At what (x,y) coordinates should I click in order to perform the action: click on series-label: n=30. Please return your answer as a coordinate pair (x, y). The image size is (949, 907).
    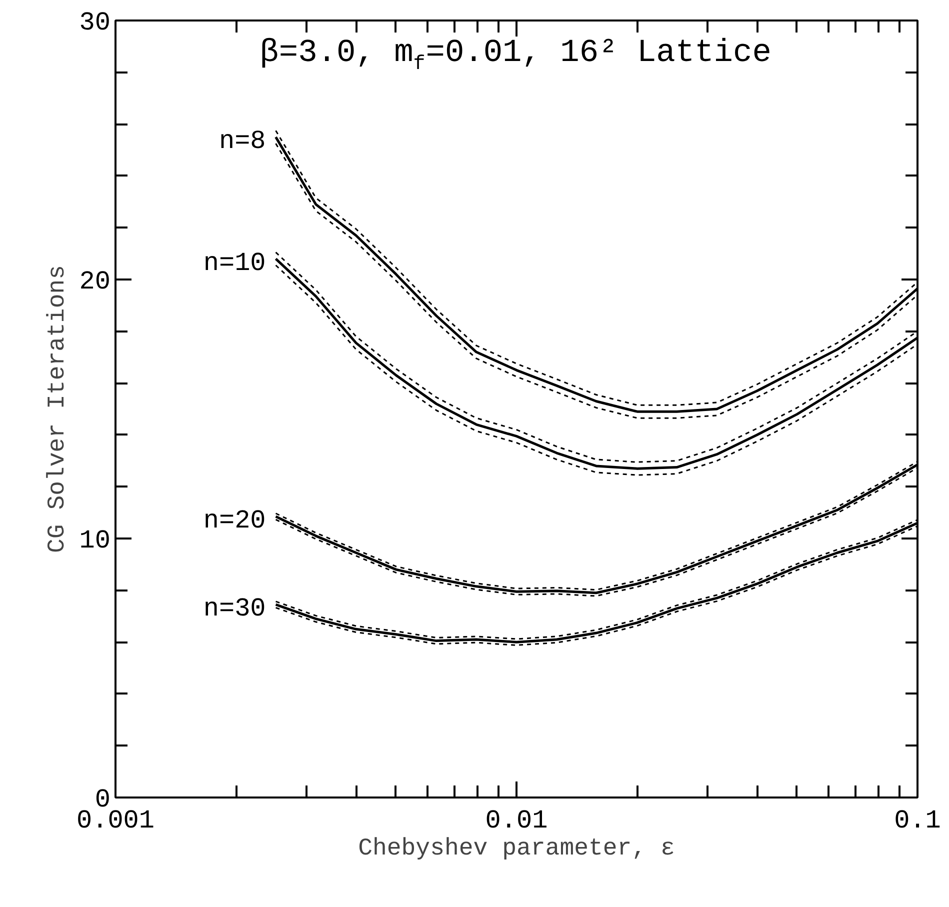
    Looking at the image, I should click on (234, 609).